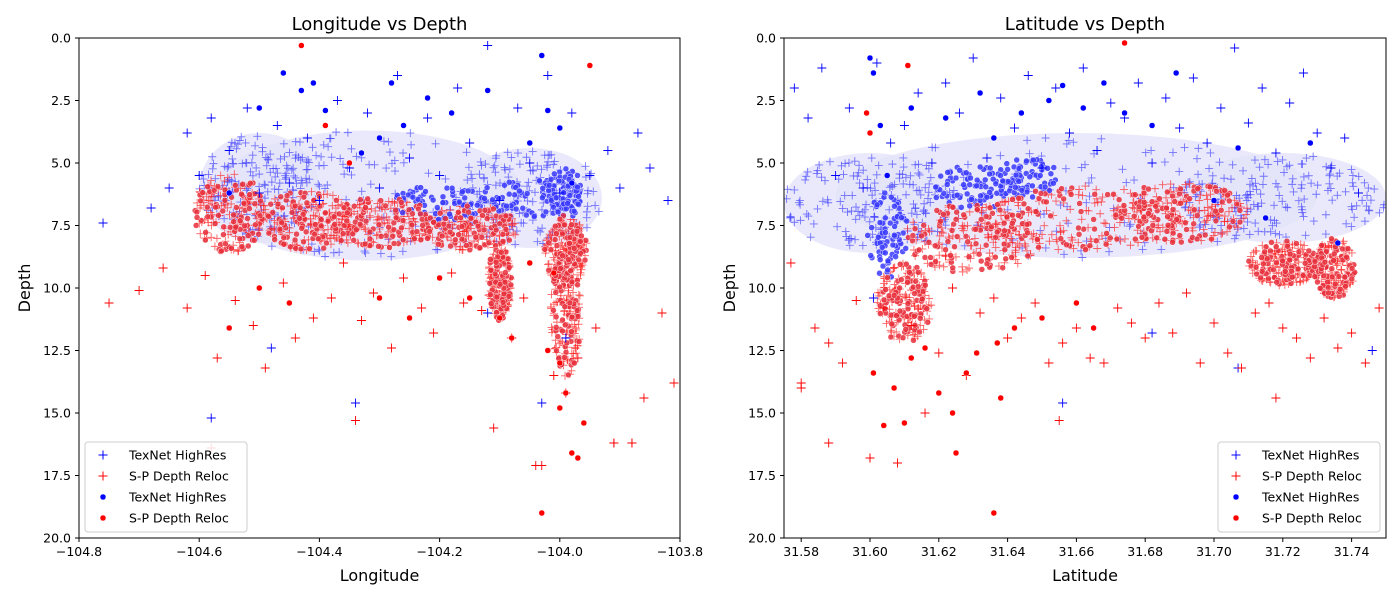 The width and height of the screenshot is (1400, 600). I want to click on y-tick-label: 2.5, so click(766, 100).